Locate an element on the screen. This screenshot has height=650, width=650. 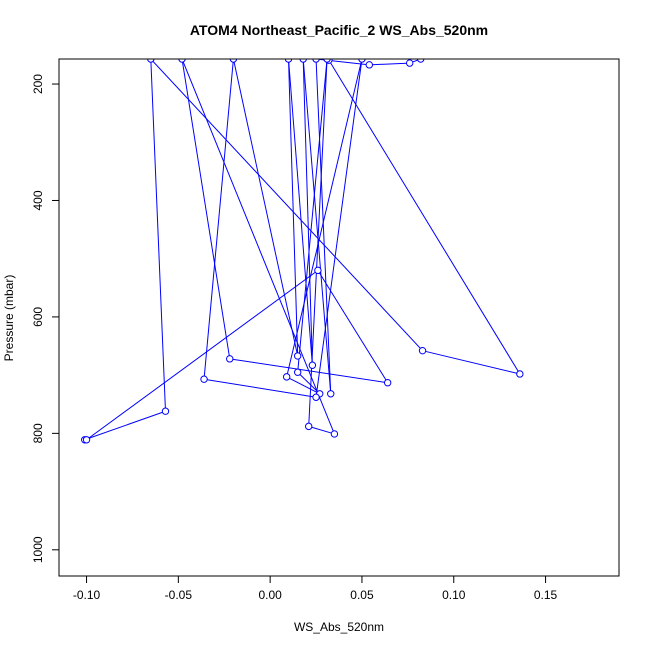
x-axis-label: WS_Abs_520nm is located at coordinates (339, 627).